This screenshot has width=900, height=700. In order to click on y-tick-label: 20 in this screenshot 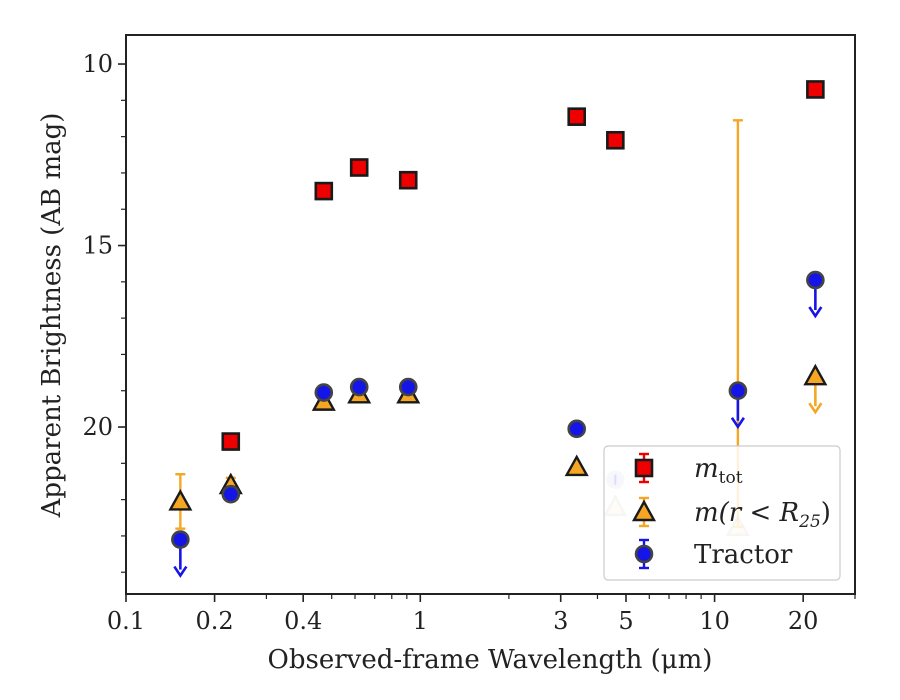, I will do `click(97, 427)`.